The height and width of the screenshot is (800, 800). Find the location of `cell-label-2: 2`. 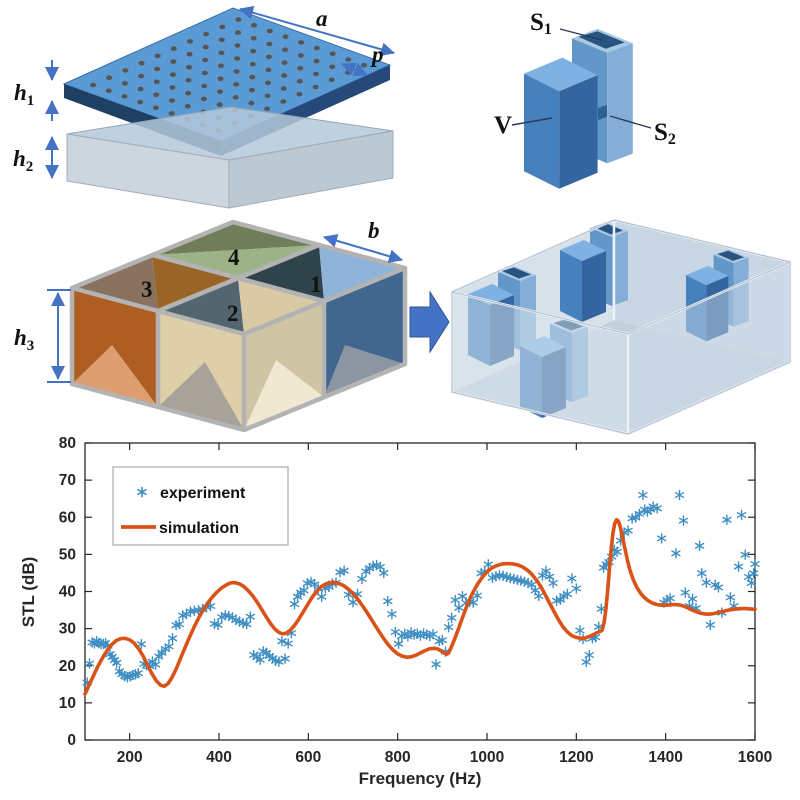

cell-label-2: 2 is located at coordinates (233, 313).